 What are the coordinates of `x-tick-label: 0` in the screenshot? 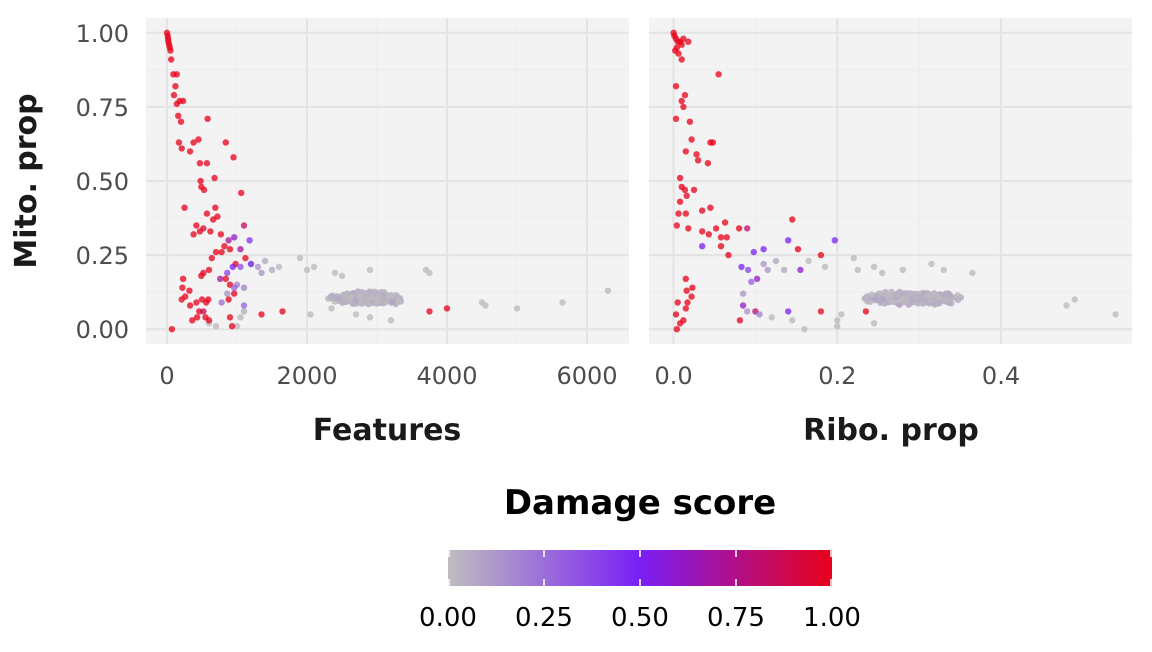 It's located at (166, 376).